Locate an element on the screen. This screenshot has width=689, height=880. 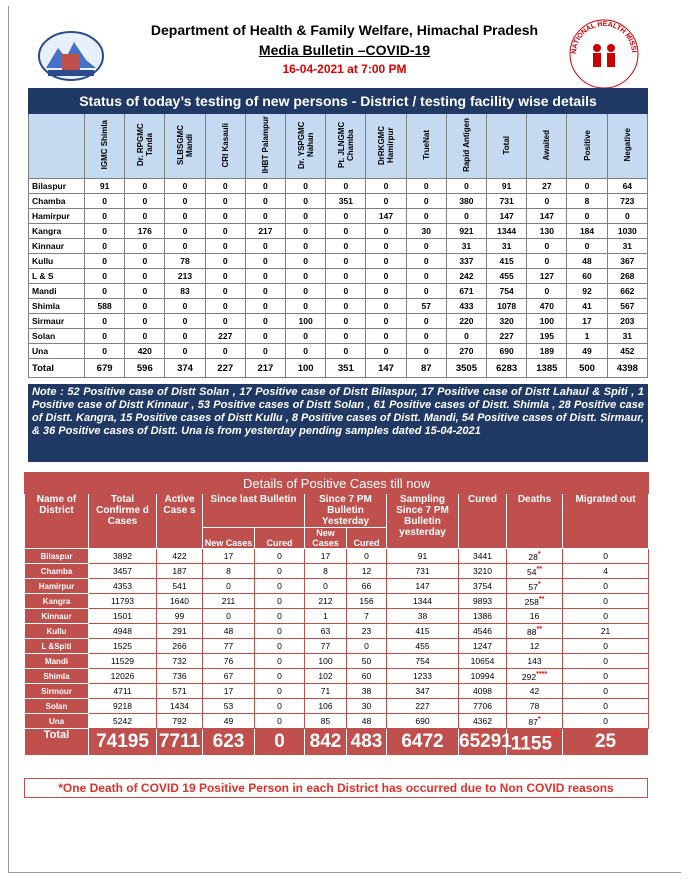
cell: 87* is located at coordinates (534, 721).